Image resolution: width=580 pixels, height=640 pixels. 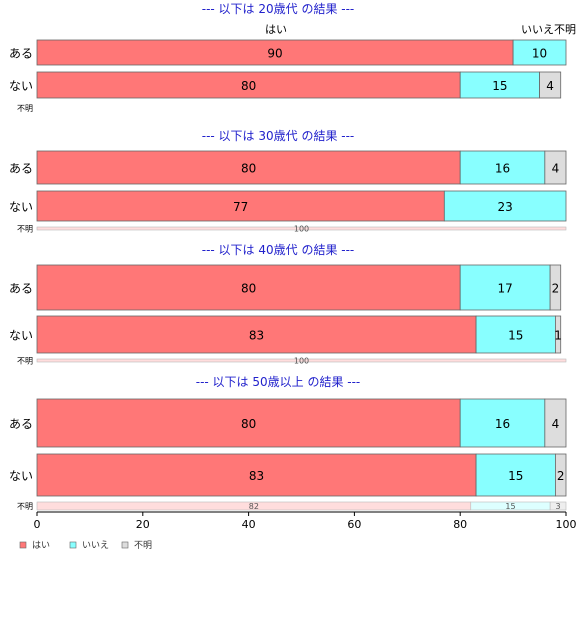 What do you see at coordinates (278, 9) in the screenshot?
I see `panel-title: --- 以下は 20歳代 の結果 ---` at bounding box center [278, 9].